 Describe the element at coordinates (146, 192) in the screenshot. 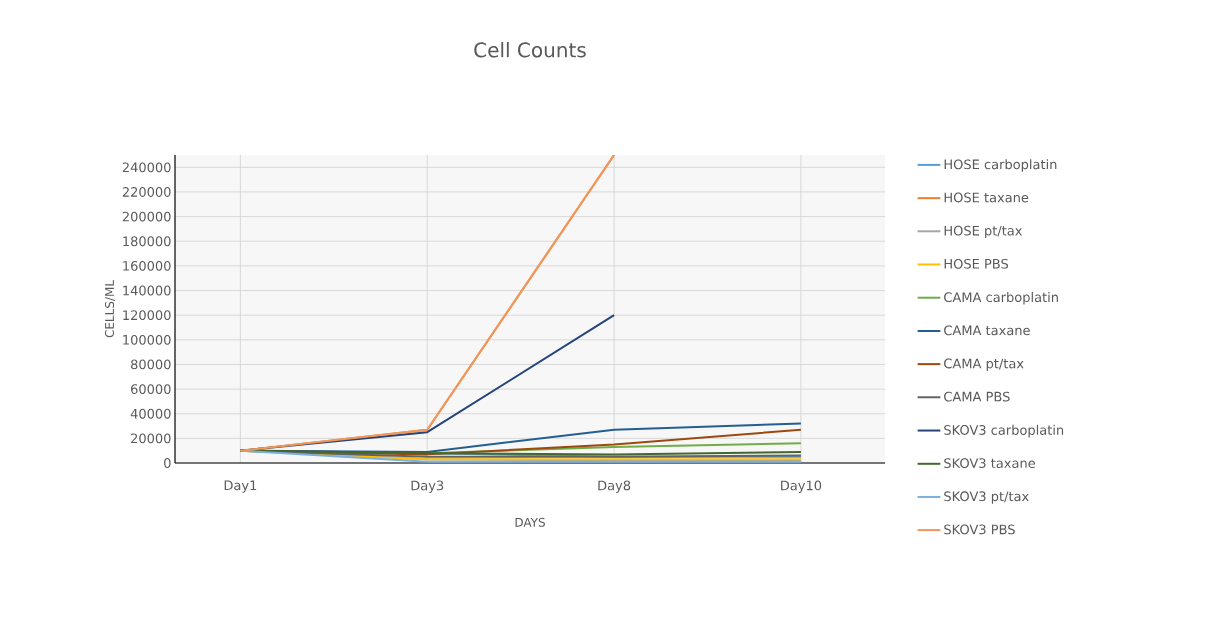

I see `y-tick-label: 220000` at that location.